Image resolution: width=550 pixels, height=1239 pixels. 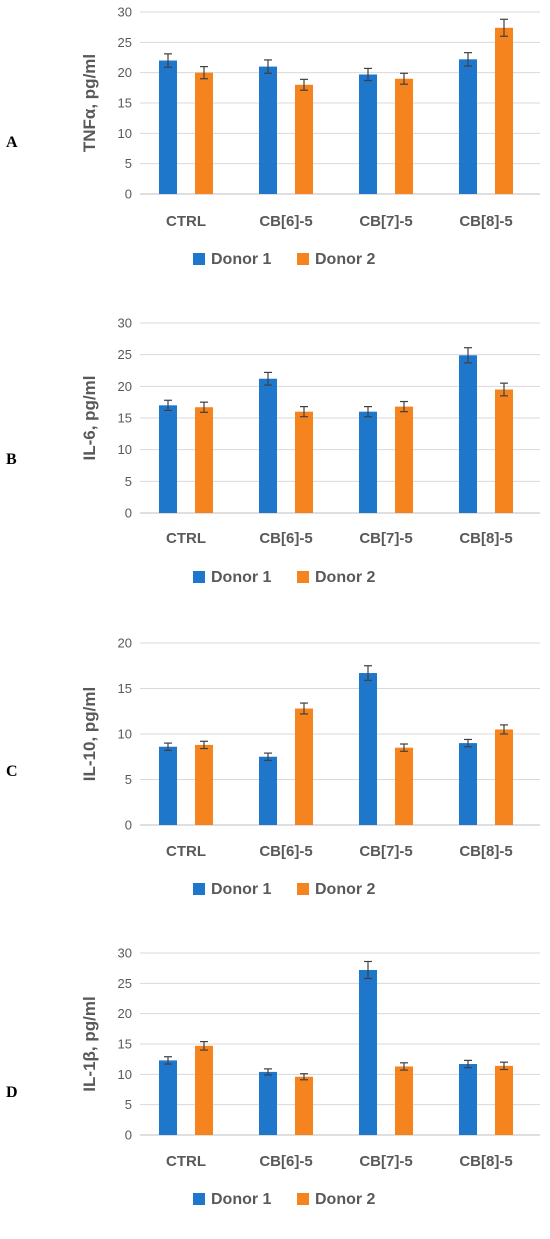 I want to click on y-tick-label: 10, so click(x=125, y=734).